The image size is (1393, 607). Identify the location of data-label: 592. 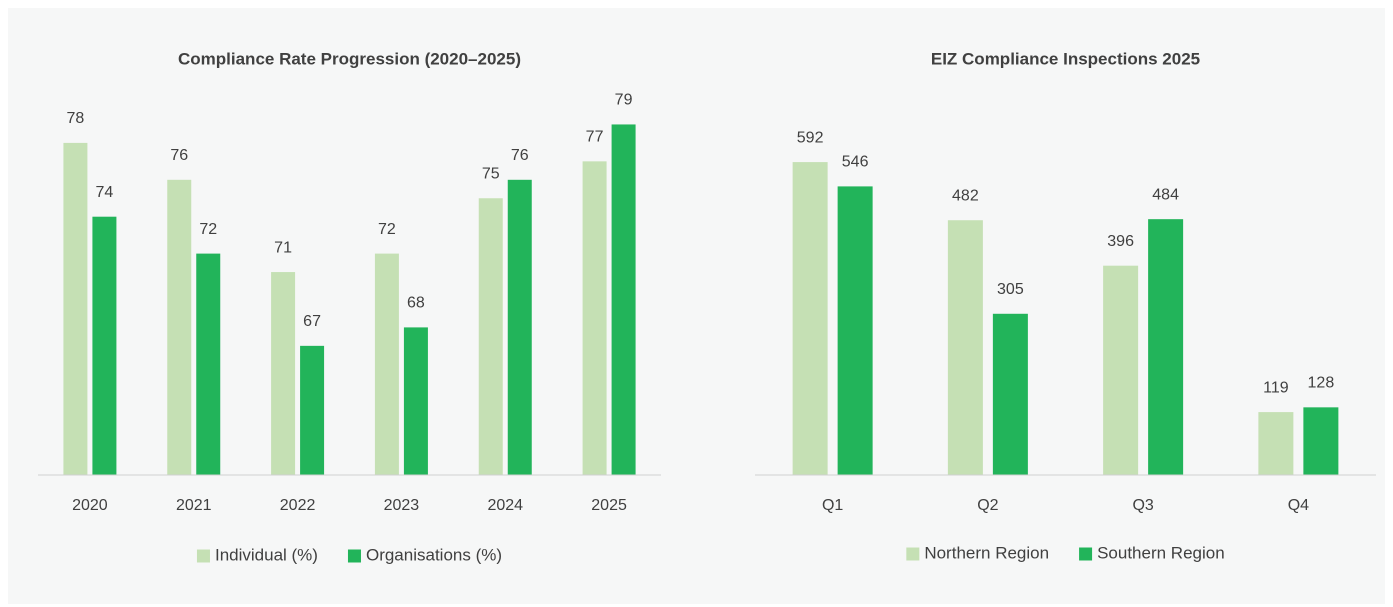
(810, 137).